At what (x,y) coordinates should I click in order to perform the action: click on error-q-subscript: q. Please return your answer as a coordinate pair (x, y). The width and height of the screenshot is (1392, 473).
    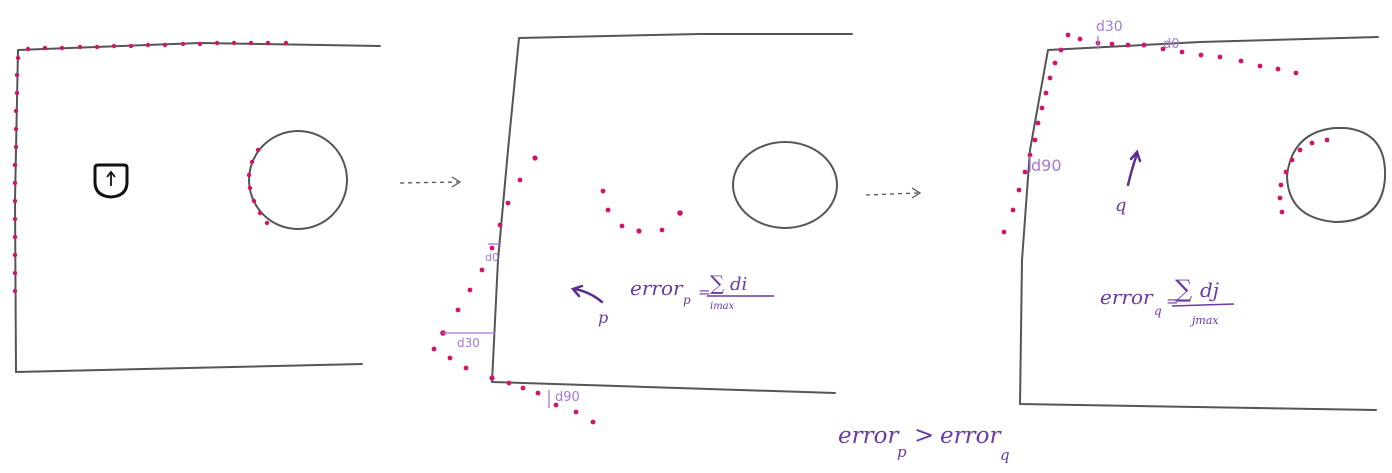
    Looking at the image, I should click on (1158, 311).